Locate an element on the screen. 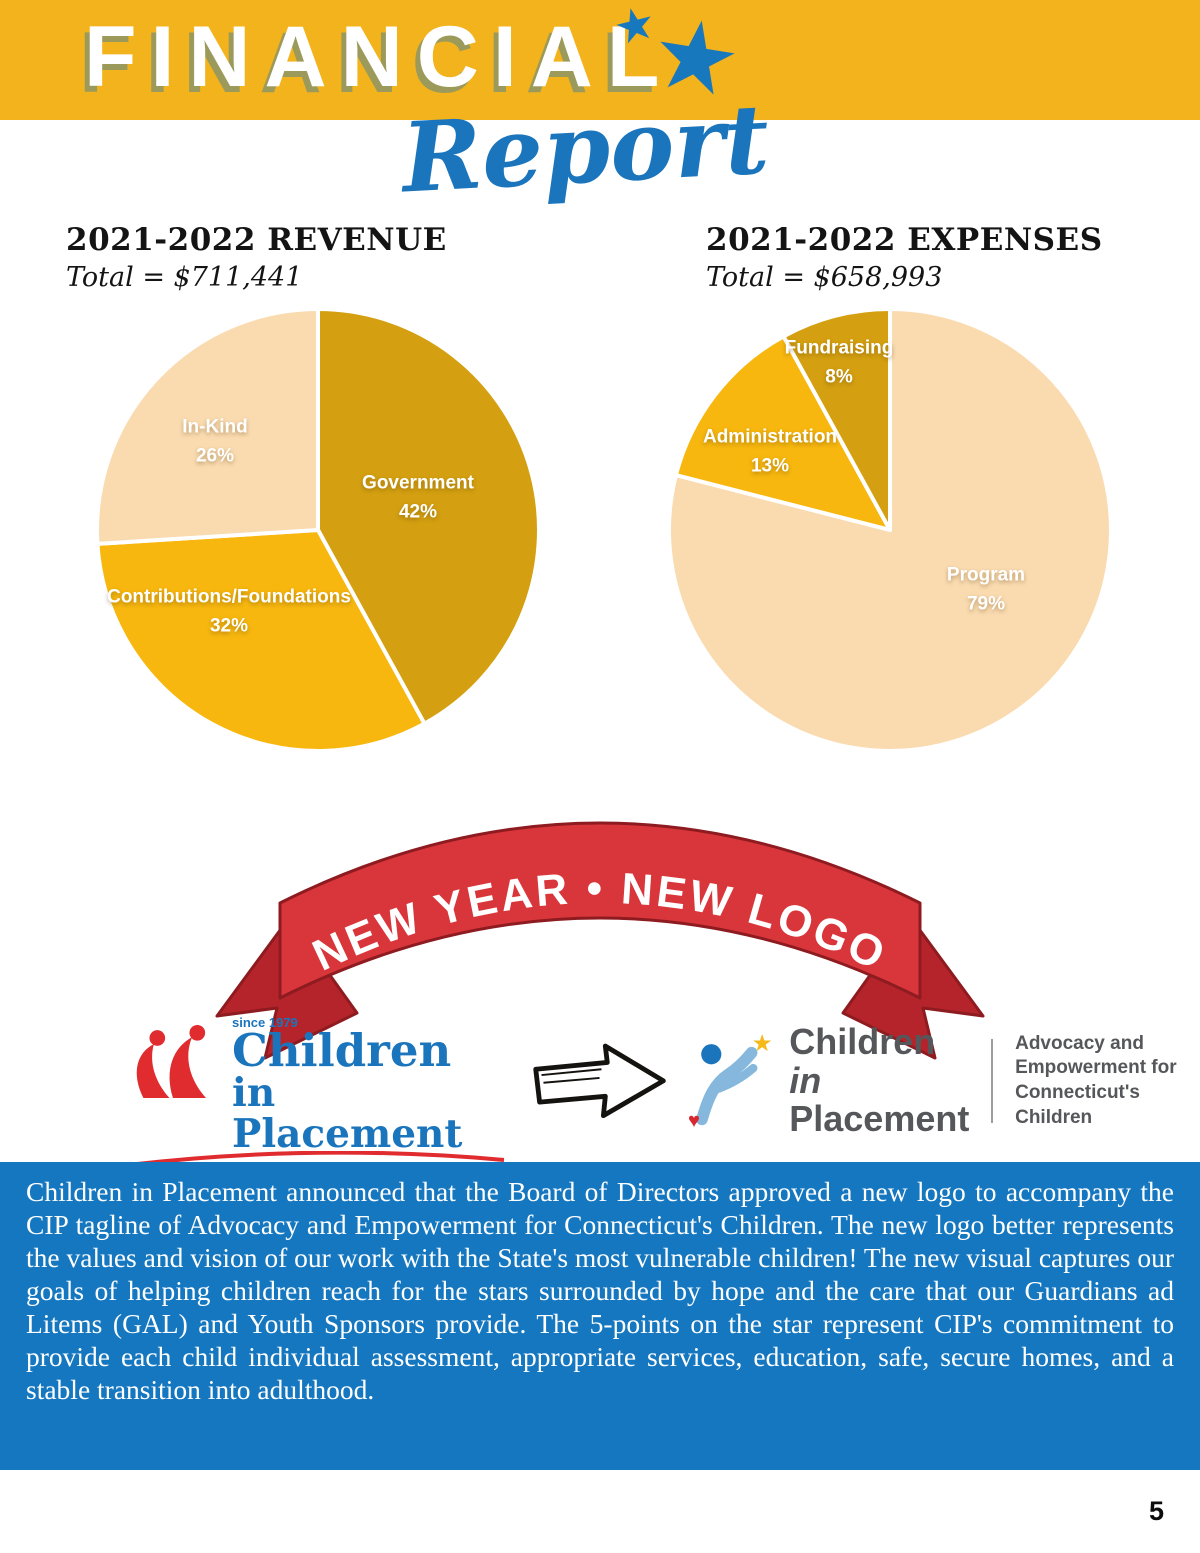  expenses-pie-chart is located at coordinates (890, 530).